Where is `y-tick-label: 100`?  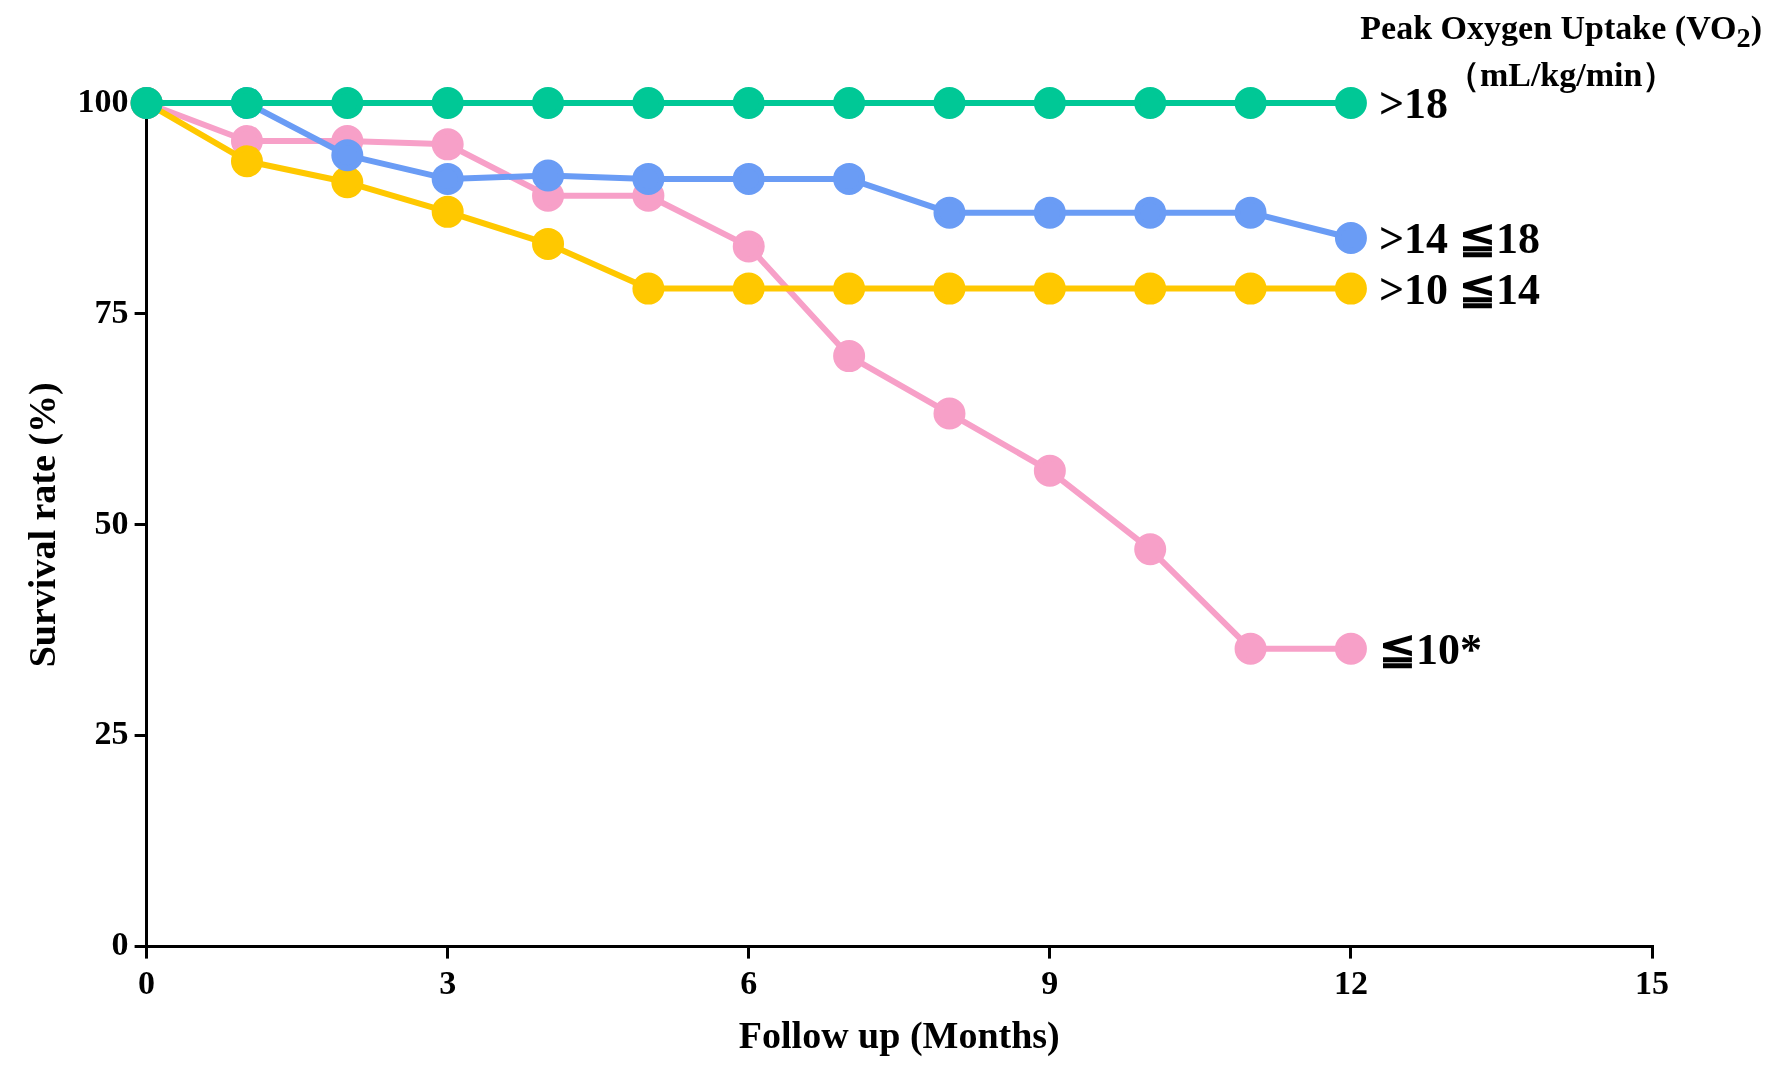
y-tick-label: 100 is located at coordinates (103, 100).